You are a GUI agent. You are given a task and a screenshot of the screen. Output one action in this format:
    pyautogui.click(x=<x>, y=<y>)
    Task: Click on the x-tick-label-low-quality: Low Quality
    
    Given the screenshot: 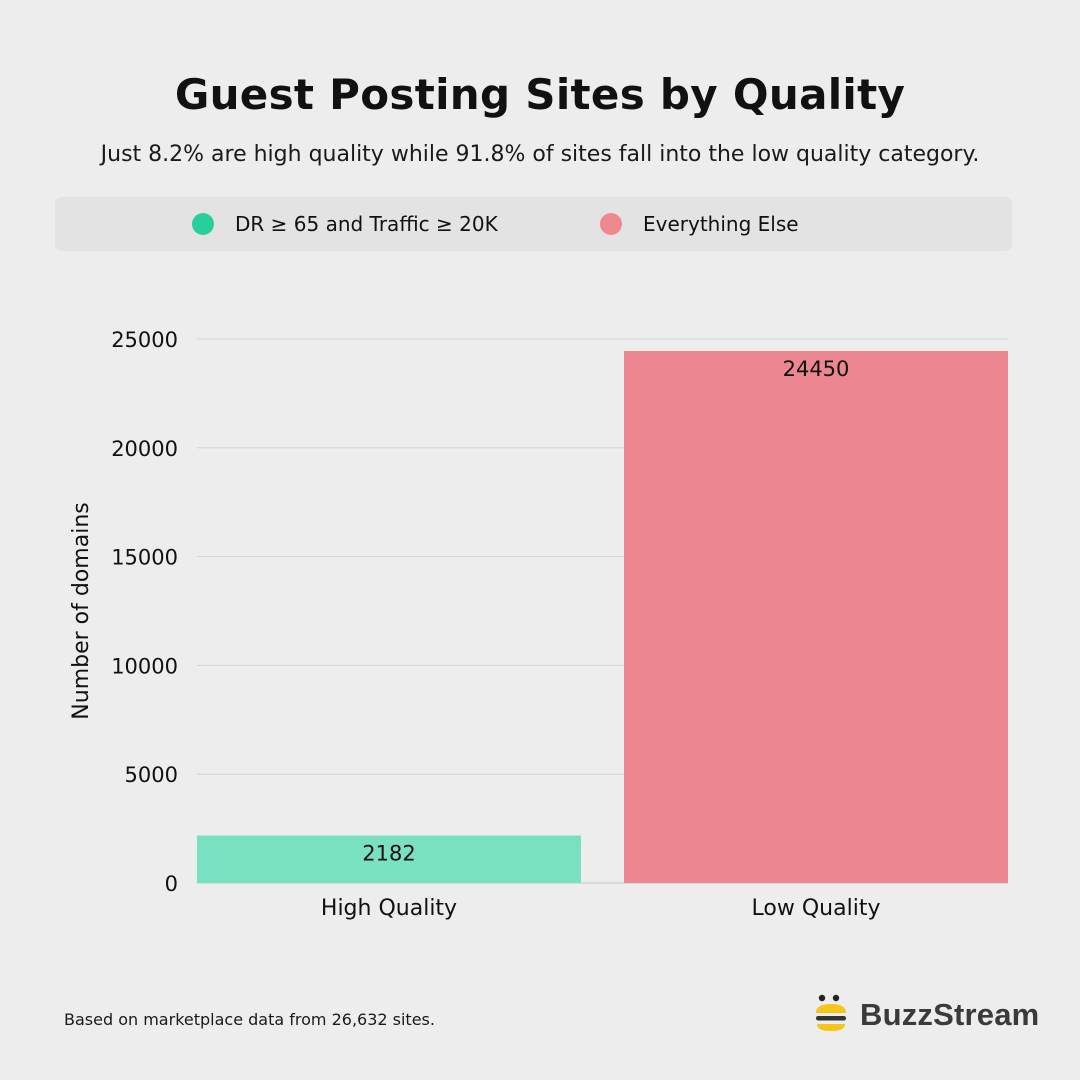 What is the action you would take?
    pyautogui.click(x=816, y=908)
    